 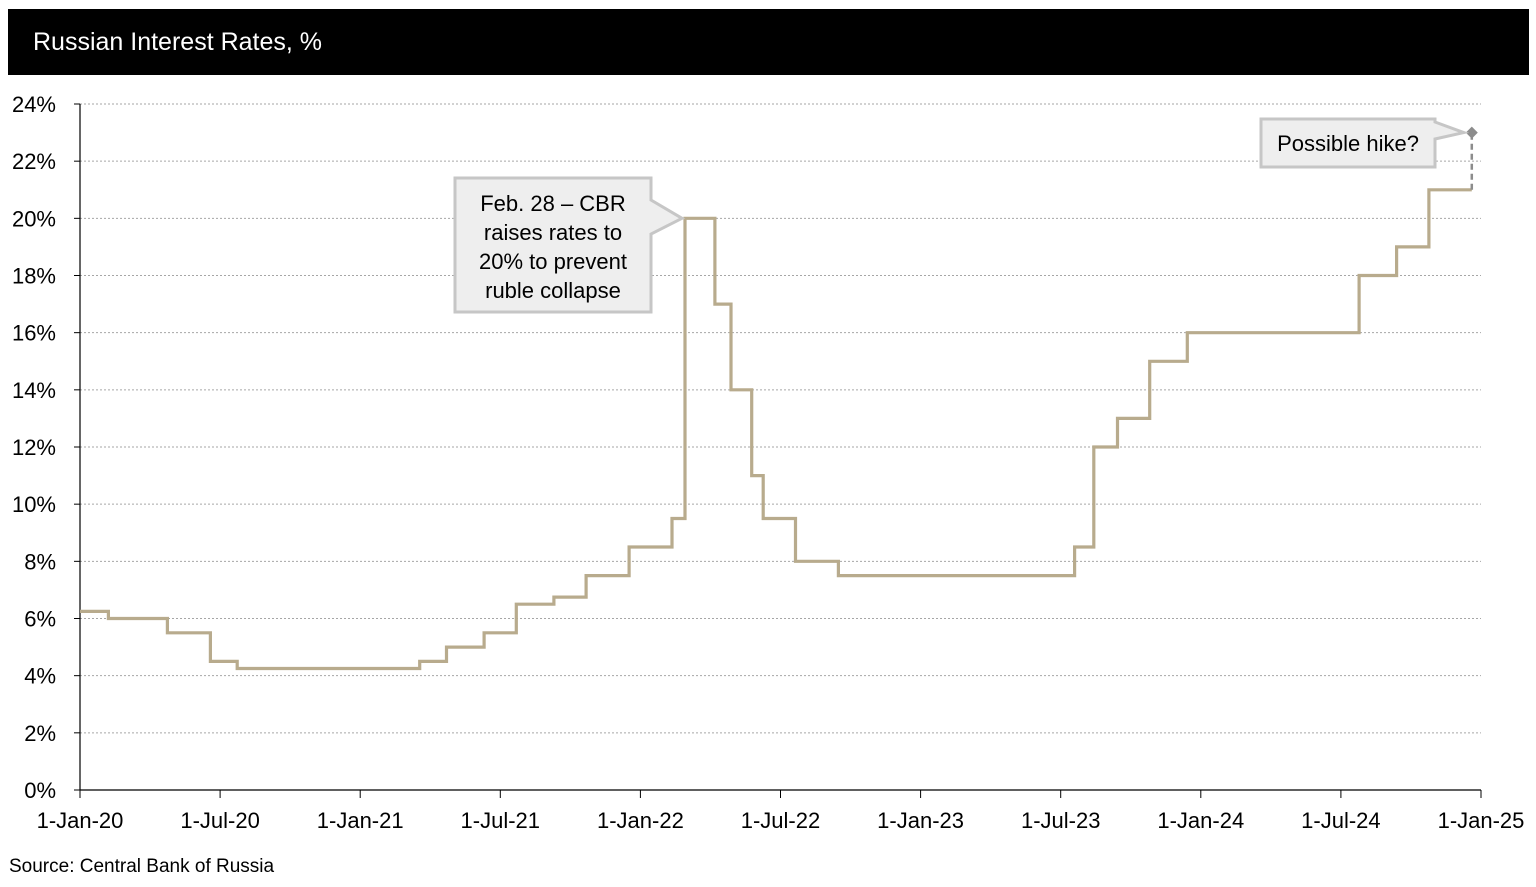 What do you see at coordinates (1348, 143) in the screenshot?
I see `callout-line: Possible hike?` at bounding box center [1348, 143].